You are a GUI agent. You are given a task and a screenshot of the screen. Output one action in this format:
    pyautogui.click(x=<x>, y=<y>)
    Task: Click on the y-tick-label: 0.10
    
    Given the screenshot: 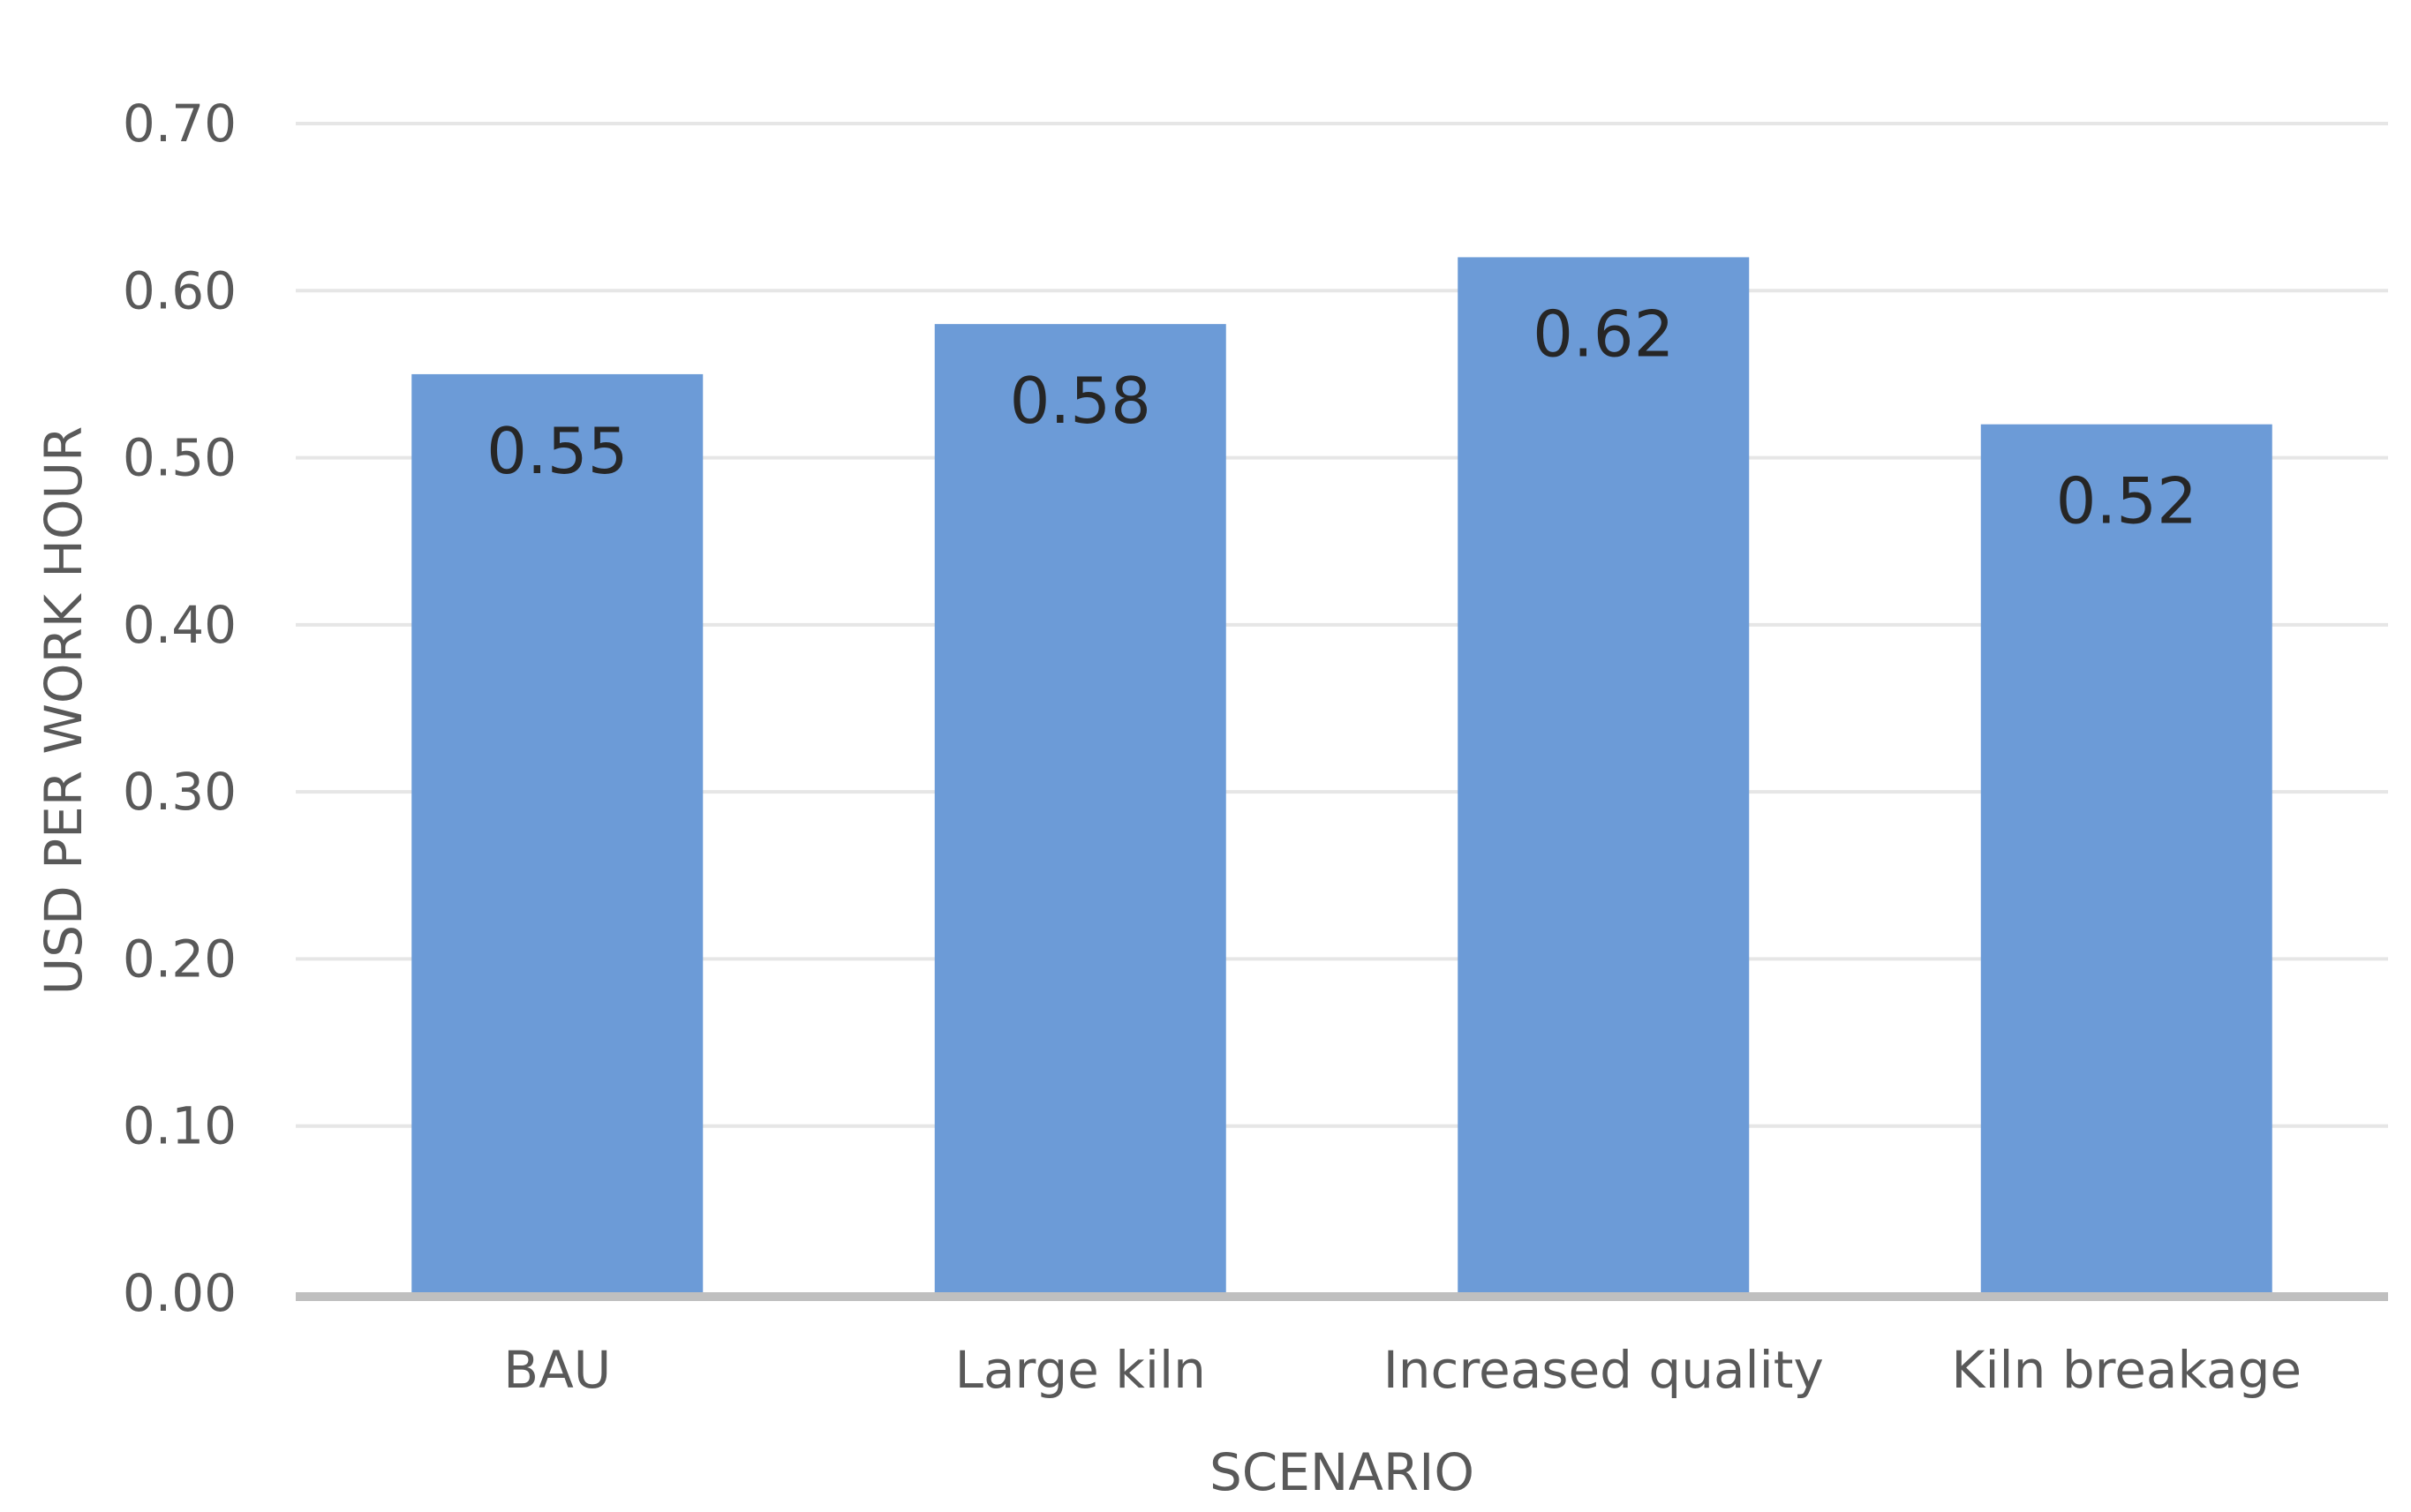 What is the action you would take?
    pyautogui.click(x=180, y=1126)
    